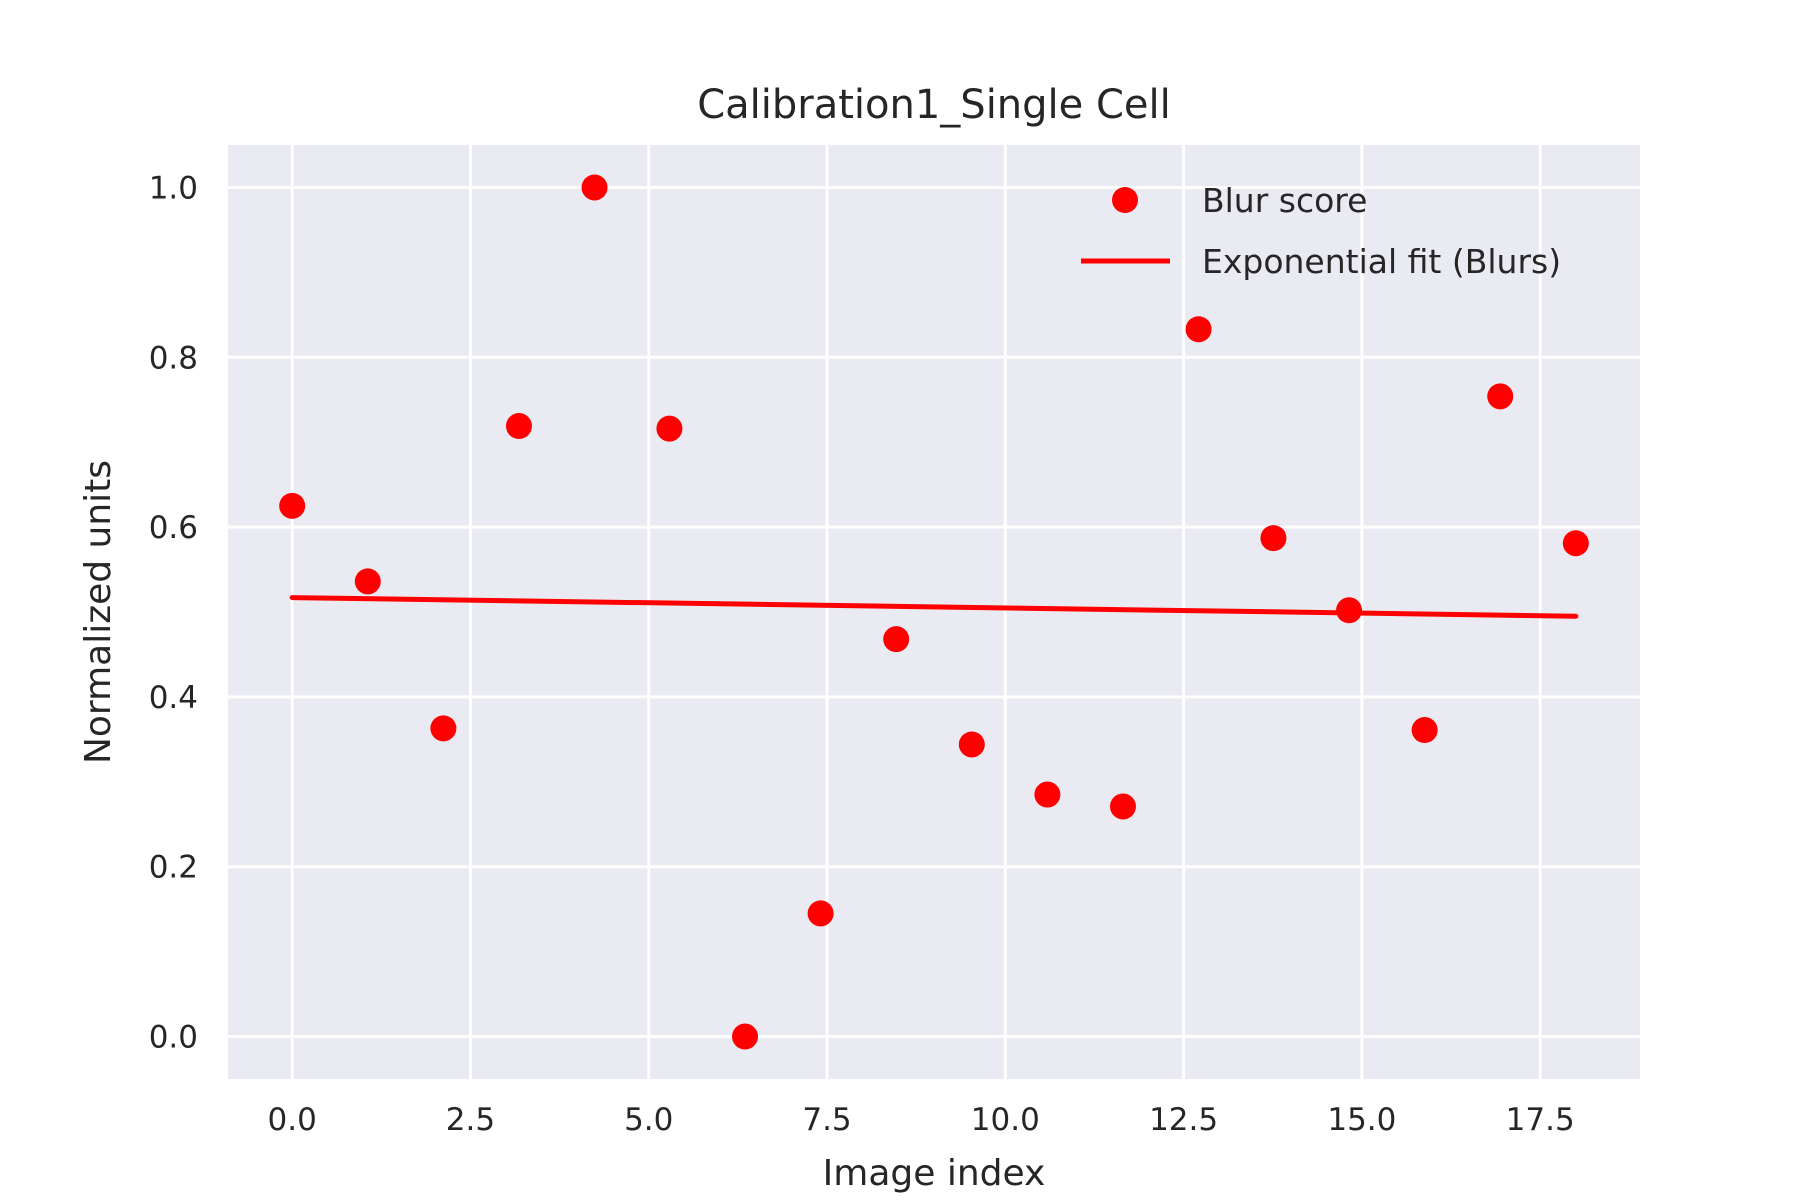 Image resolution: width=1800 pixels, height=1200 pixels. Describe the element at coordinates (1381, 261) in the screenshot. I see `legend-label-exponential-fit: Exponential fit (Blurs)` at that location.